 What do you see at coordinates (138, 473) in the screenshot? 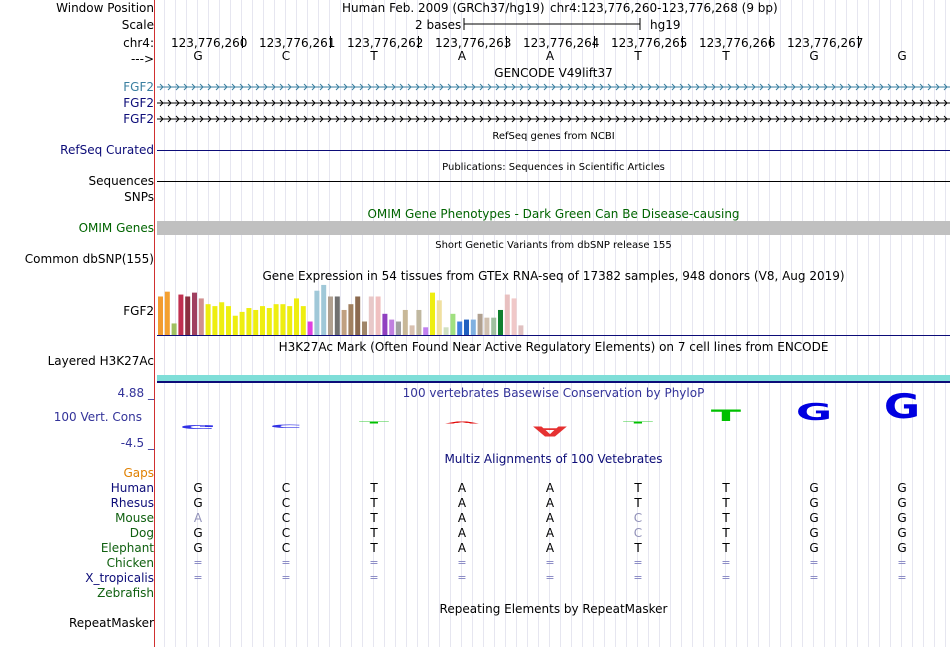
I see `gaps-label: Gaps` at bounding box center [138, 473].